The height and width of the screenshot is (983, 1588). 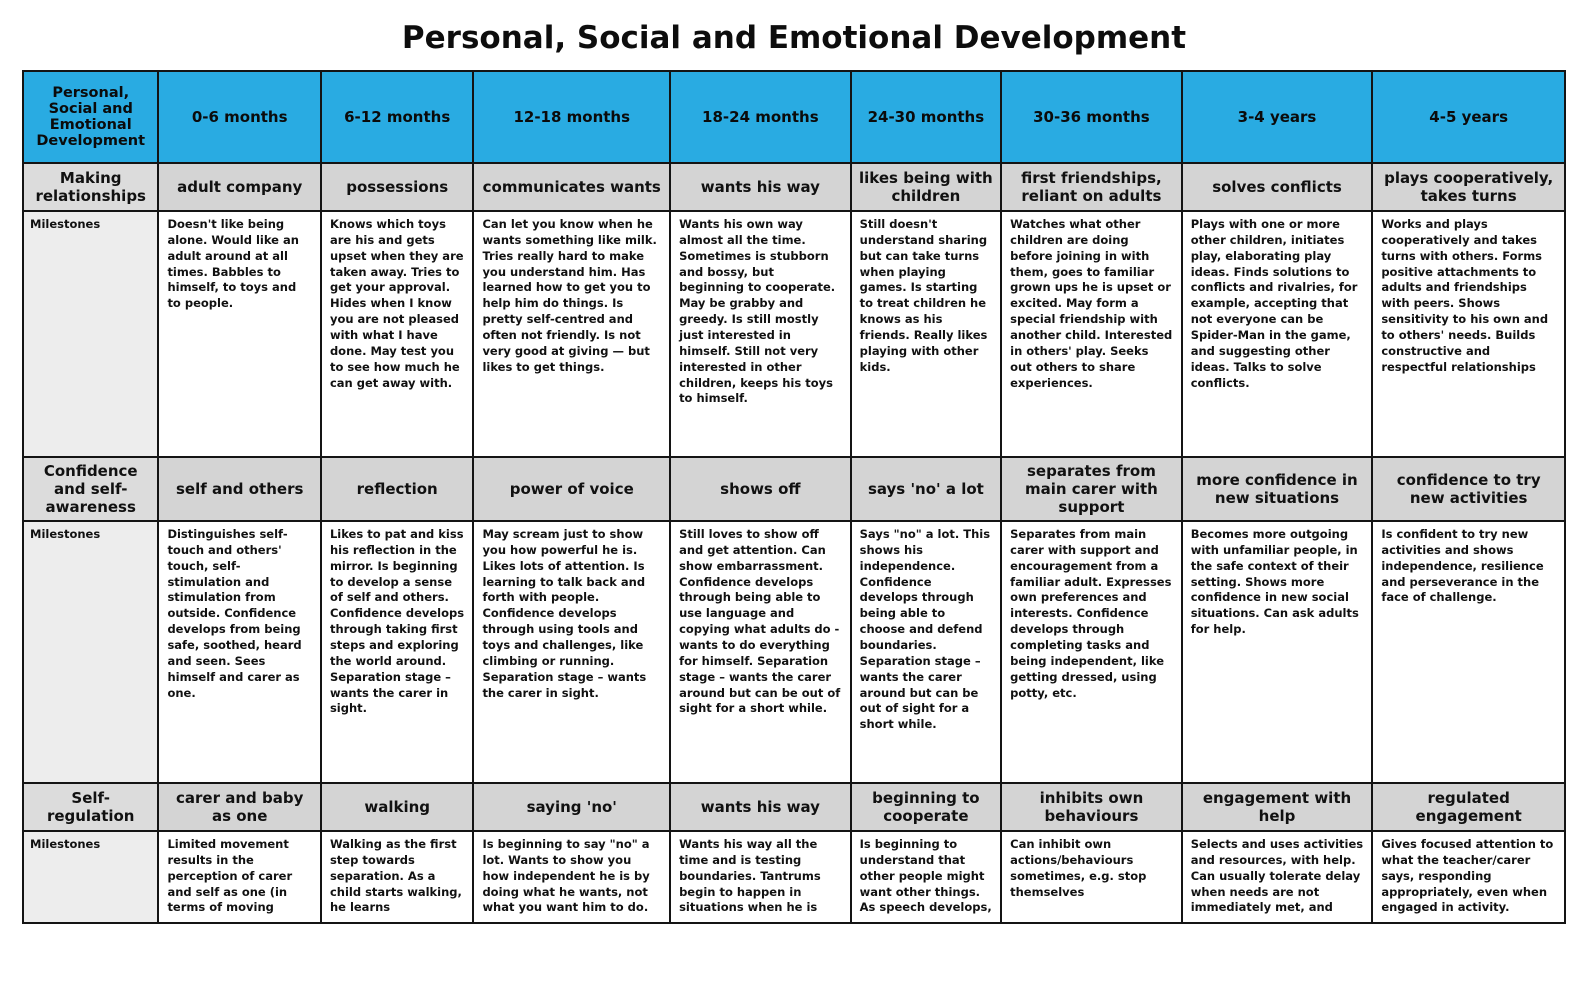 I want to click on subhead-cell: beginning to cooperate, so click(x=926, y=807).